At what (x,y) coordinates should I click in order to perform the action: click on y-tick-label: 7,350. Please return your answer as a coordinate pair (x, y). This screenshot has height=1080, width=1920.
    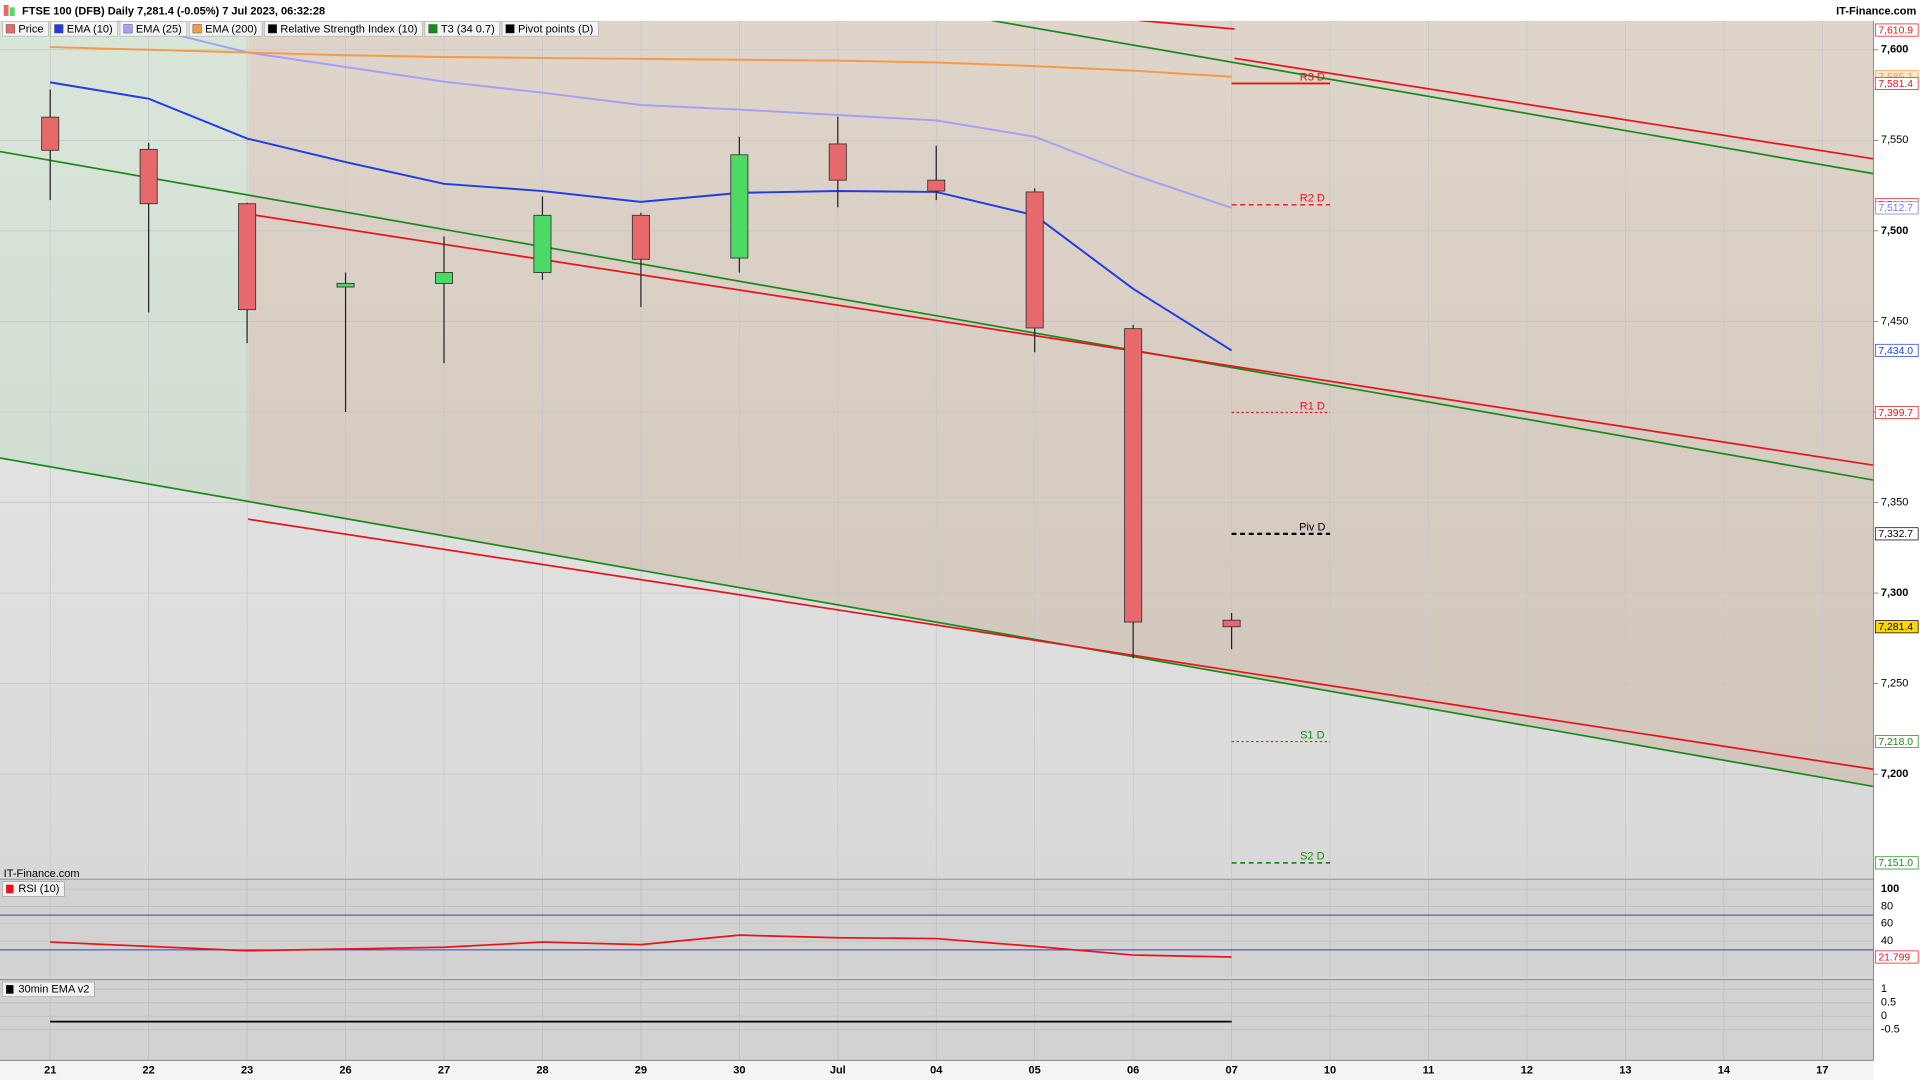
    Looking at the image, I should click on (1895, 502).